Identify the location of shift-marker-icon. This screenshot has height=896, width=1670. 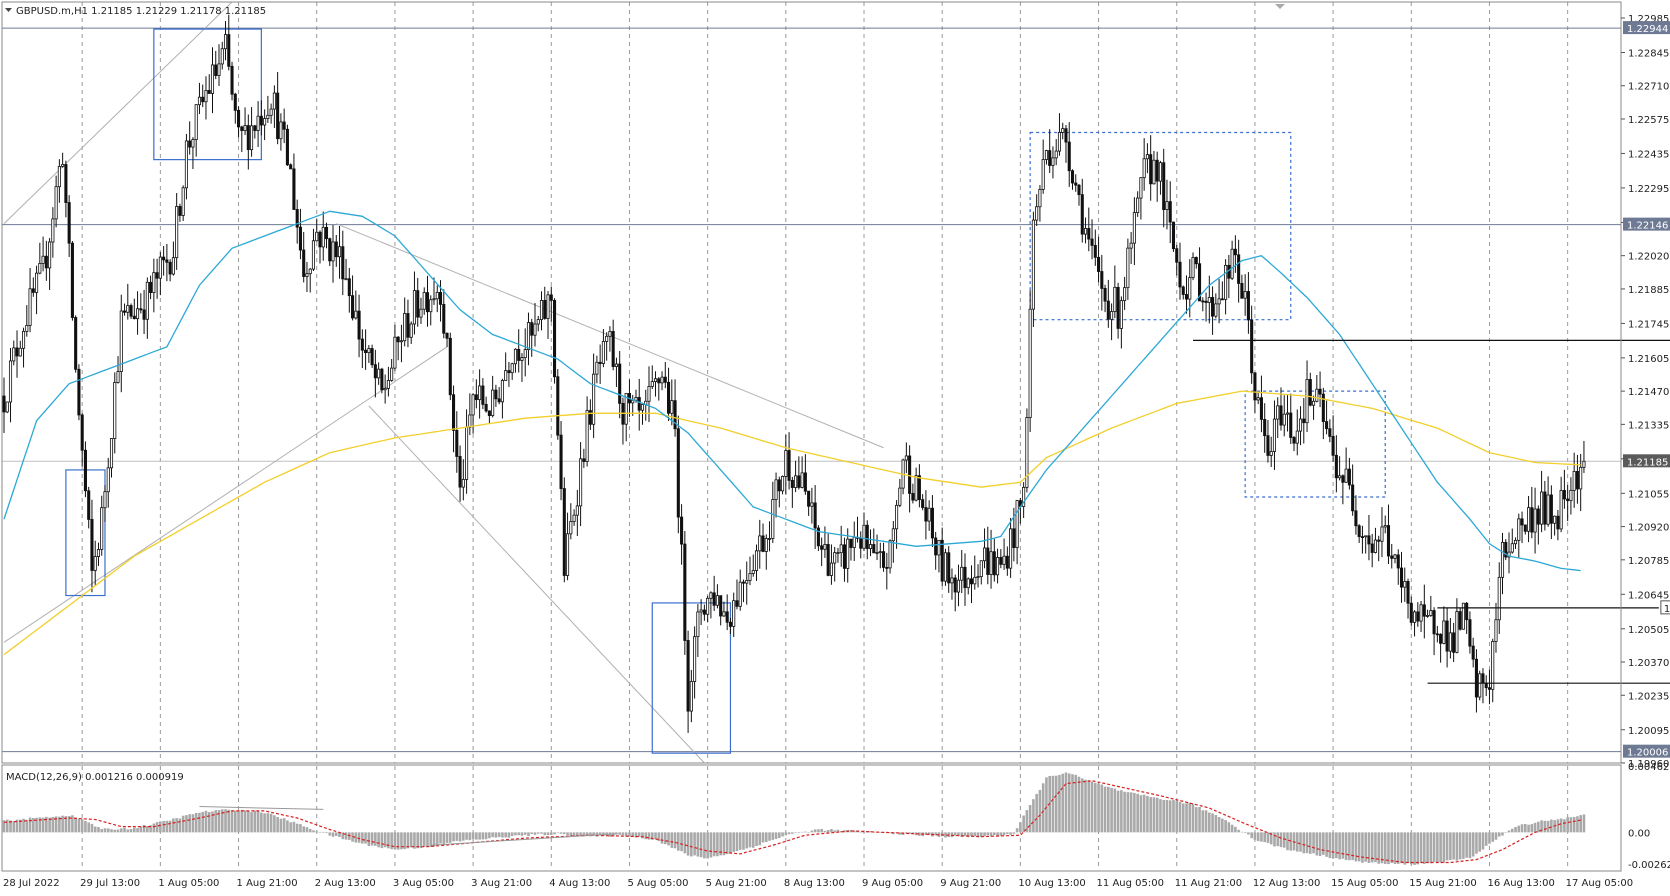
(1280, 6).